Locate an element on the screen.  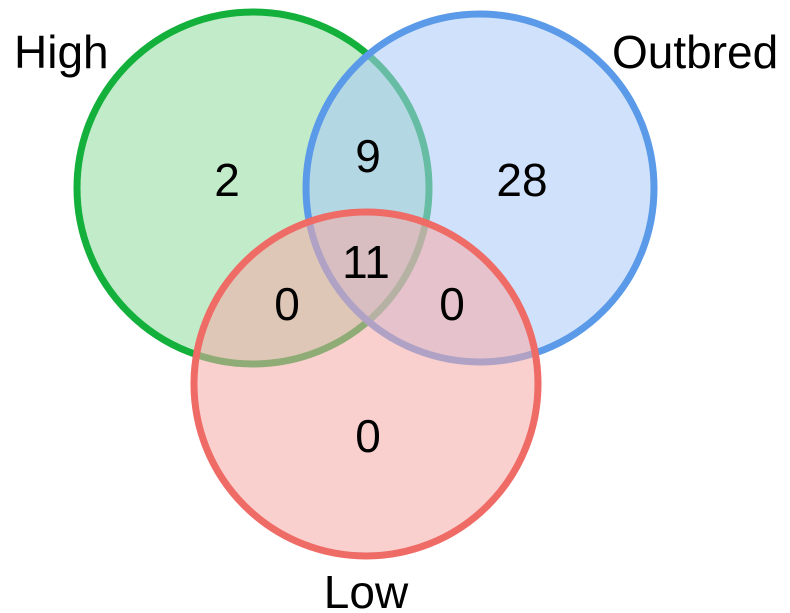
count-high-low: 0 is located at coordinates (287, 304).